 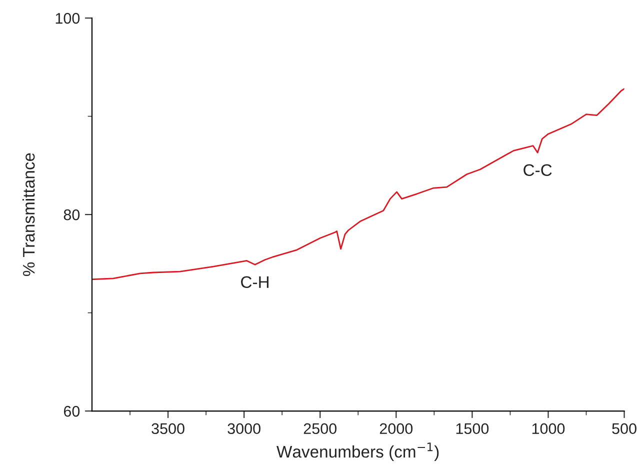 I want to click on annotation: C-H, so click(x=254, y=282).